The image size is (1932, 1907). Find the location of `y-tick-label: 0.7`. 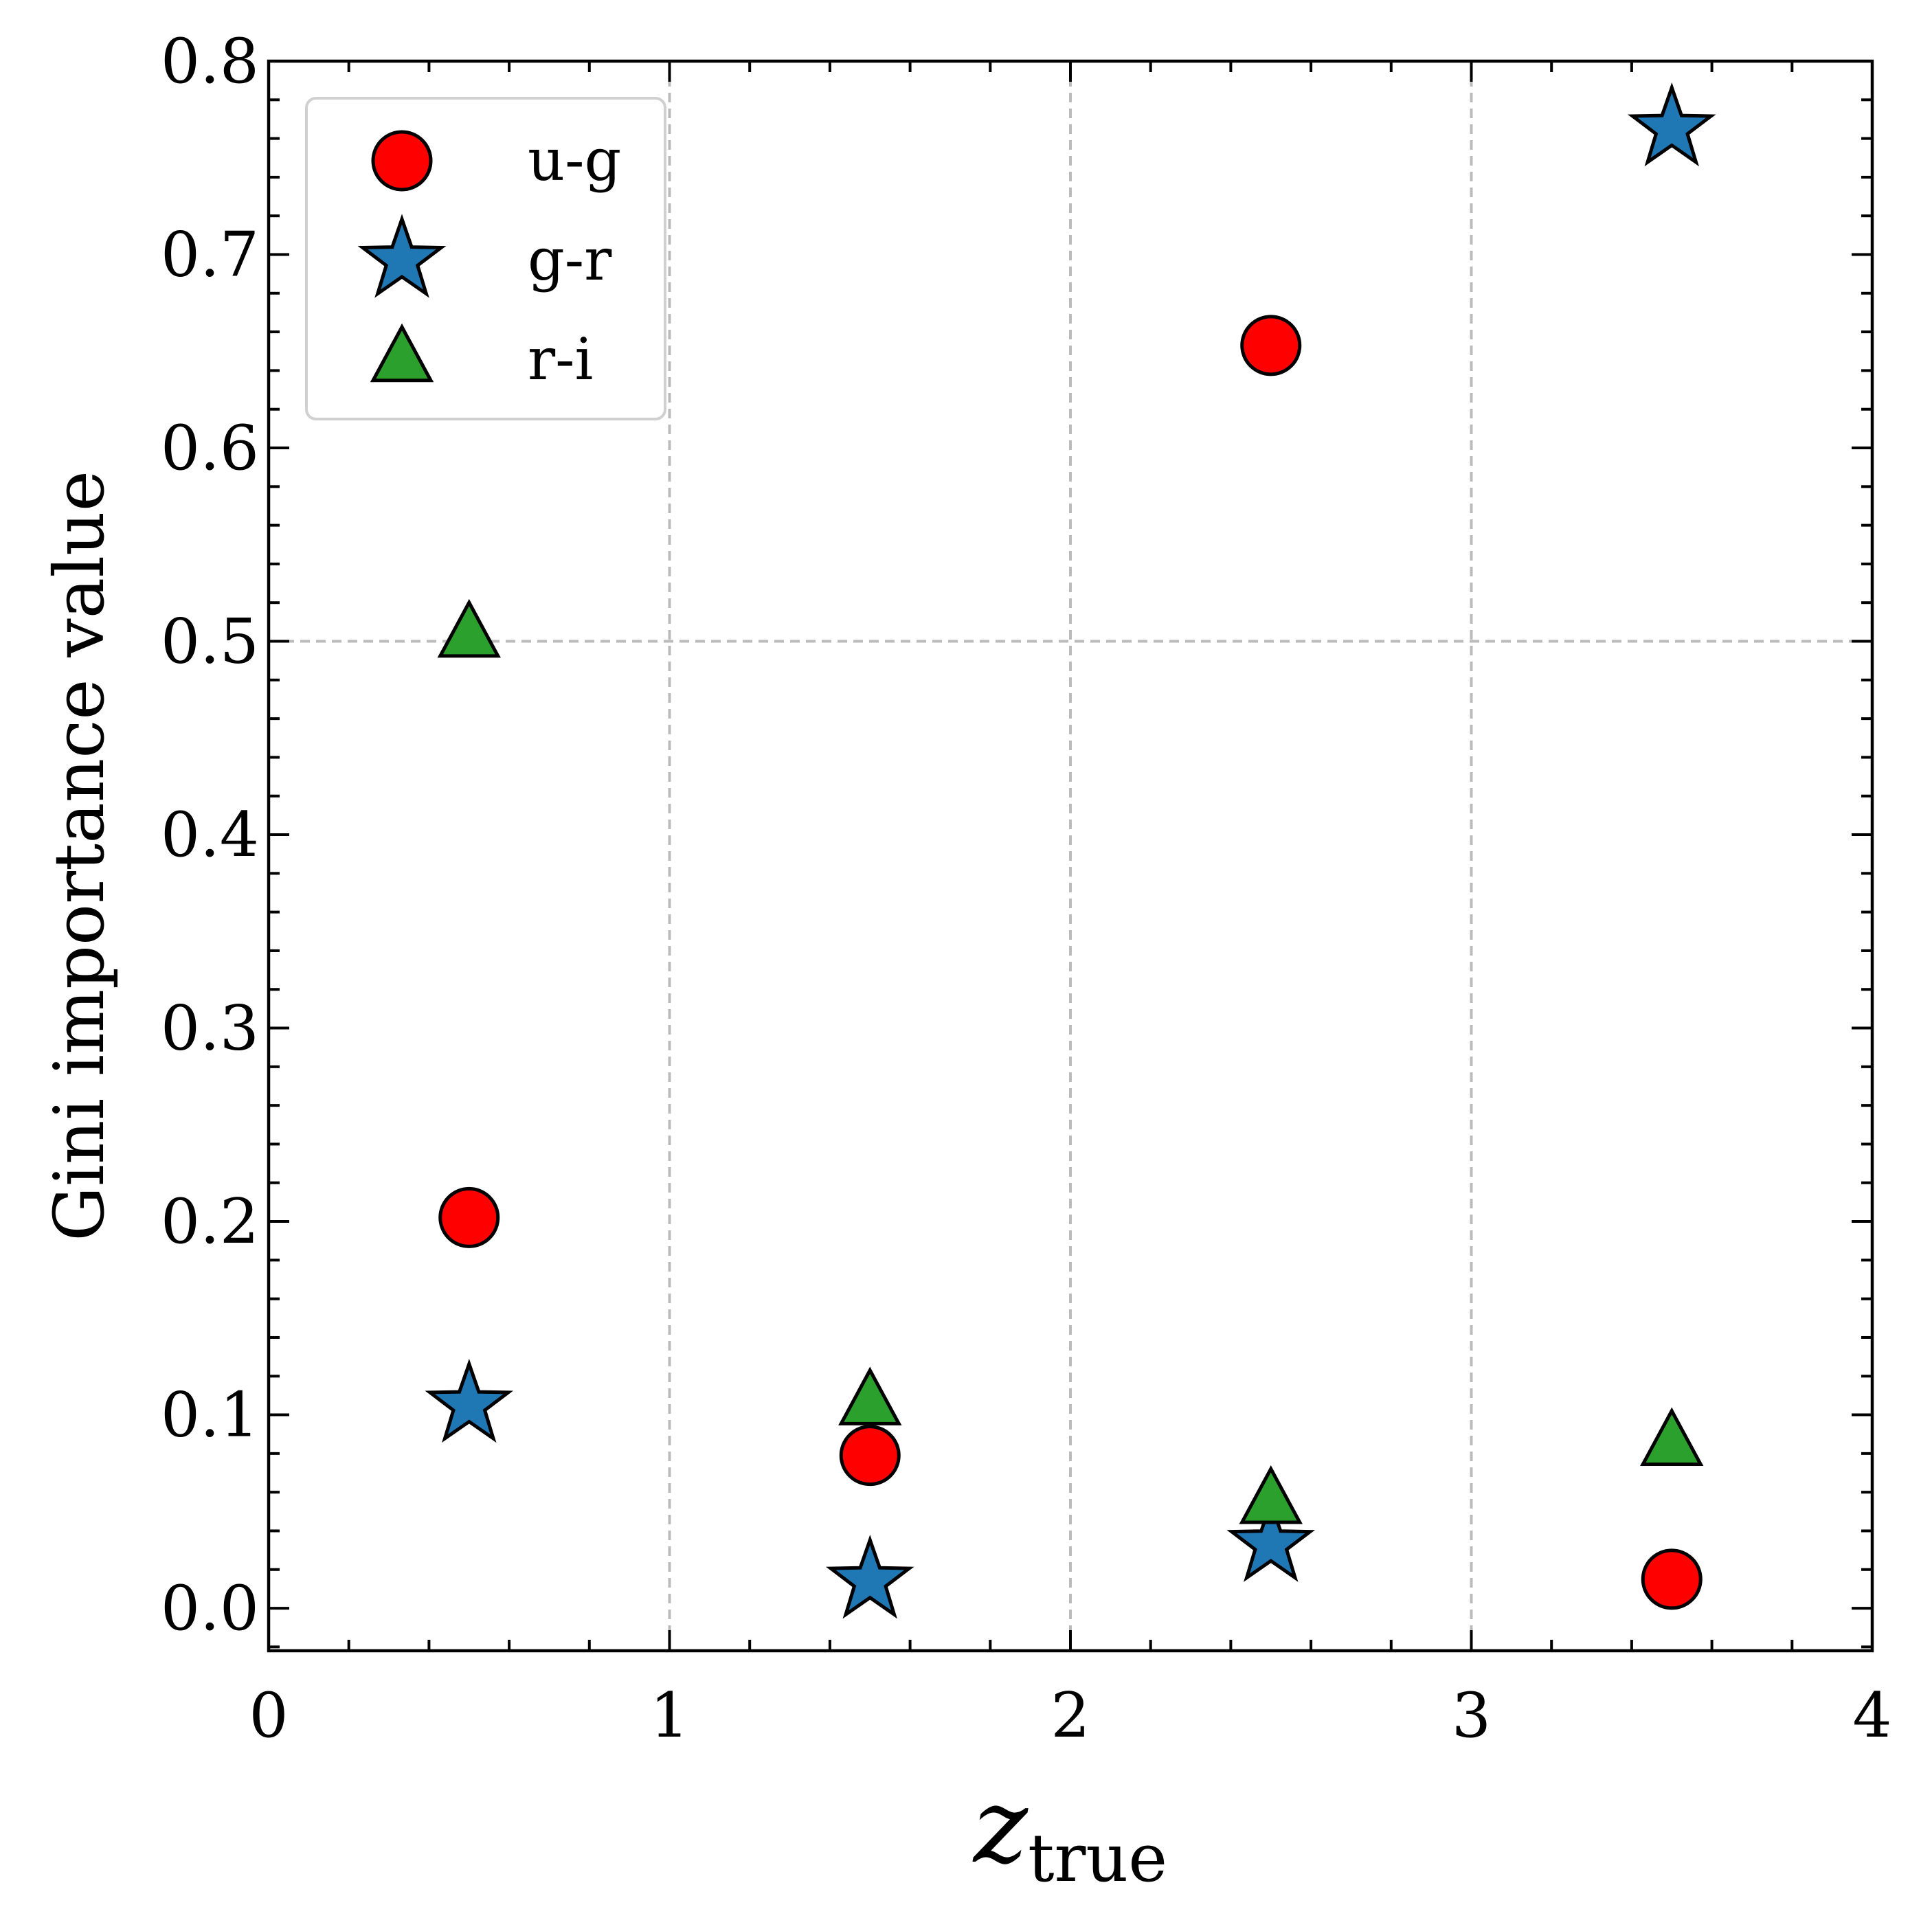

y-tick-label: 0.7 is located at coordinates (210, 255).